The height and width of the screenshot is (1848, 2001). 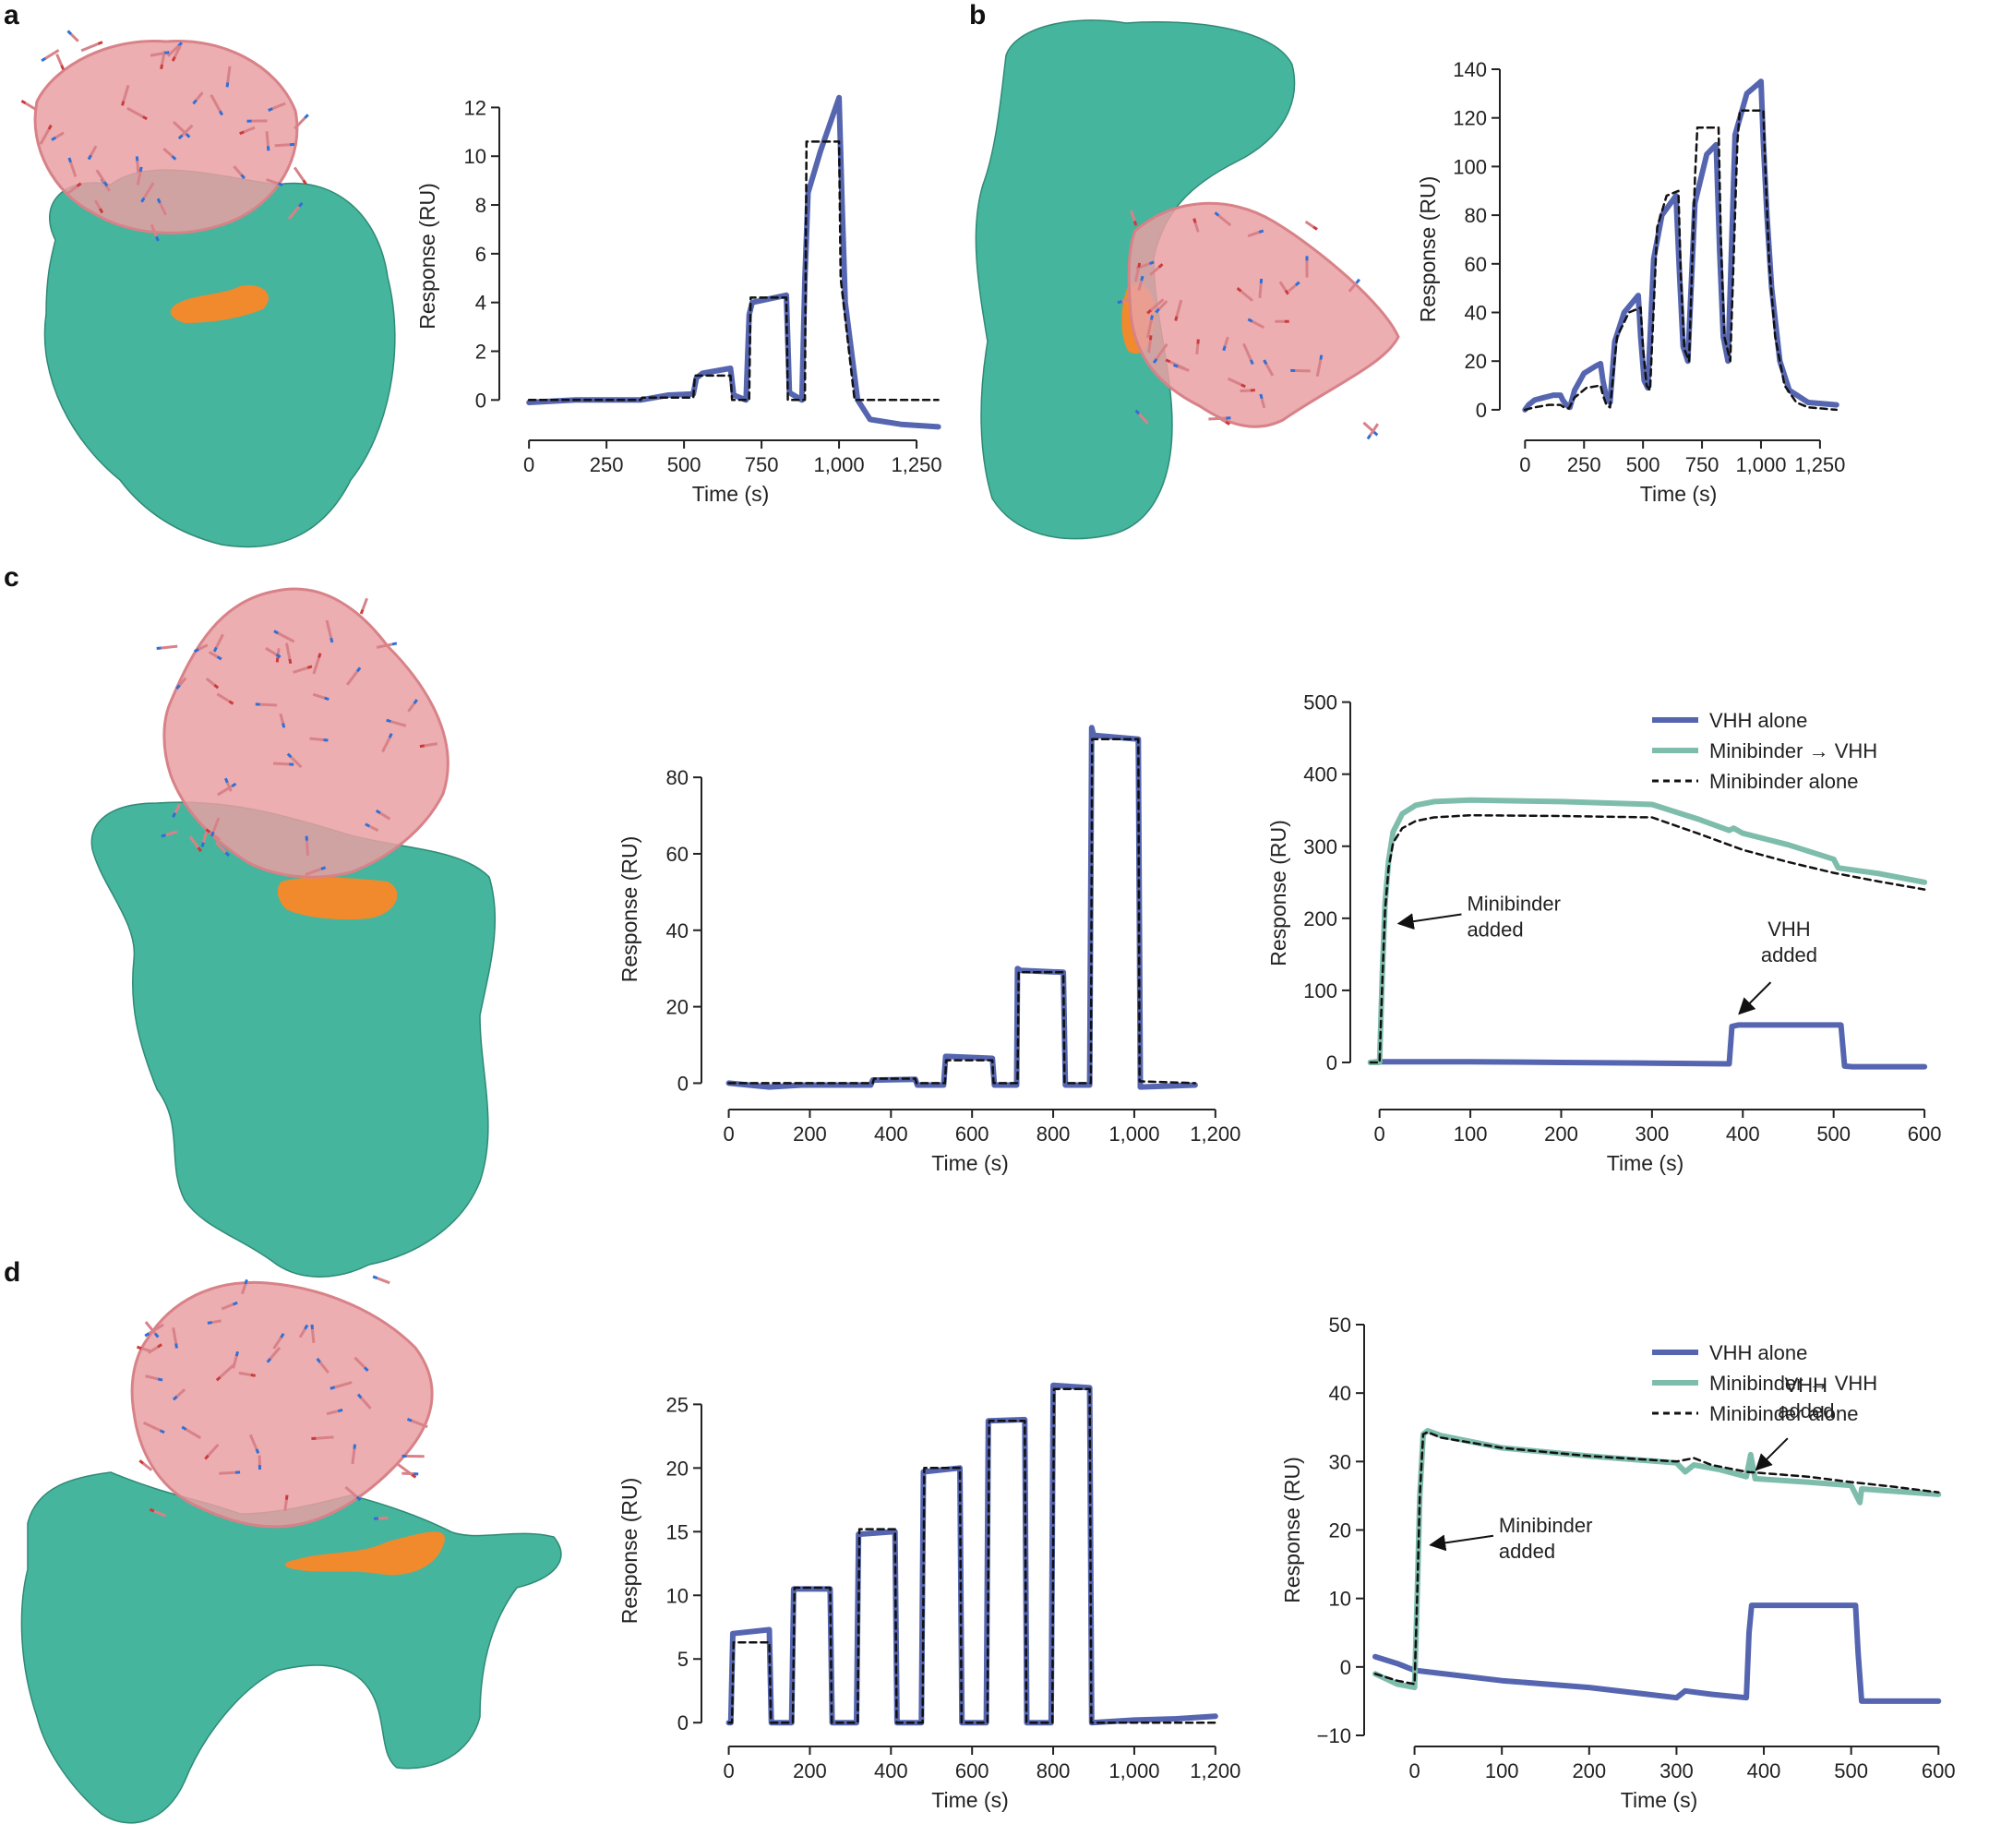 What do you see at coordinates (1647, 938) in the screenshot?
I see `series-line-minibinder-alone` at bounding box center [1647, 938].